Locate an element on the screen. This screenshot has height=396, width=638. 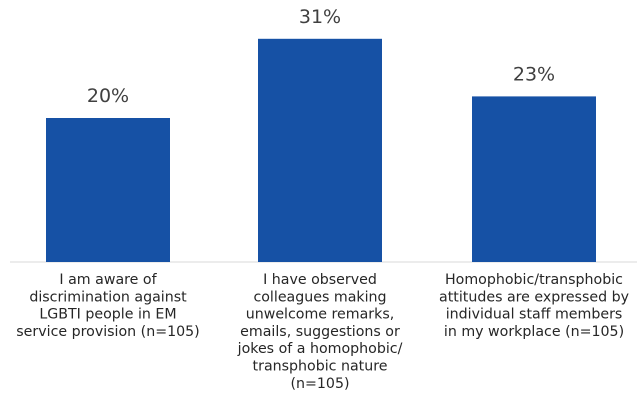
category-label-line: LGBTI people in EM is located at coordinates (107, 315).